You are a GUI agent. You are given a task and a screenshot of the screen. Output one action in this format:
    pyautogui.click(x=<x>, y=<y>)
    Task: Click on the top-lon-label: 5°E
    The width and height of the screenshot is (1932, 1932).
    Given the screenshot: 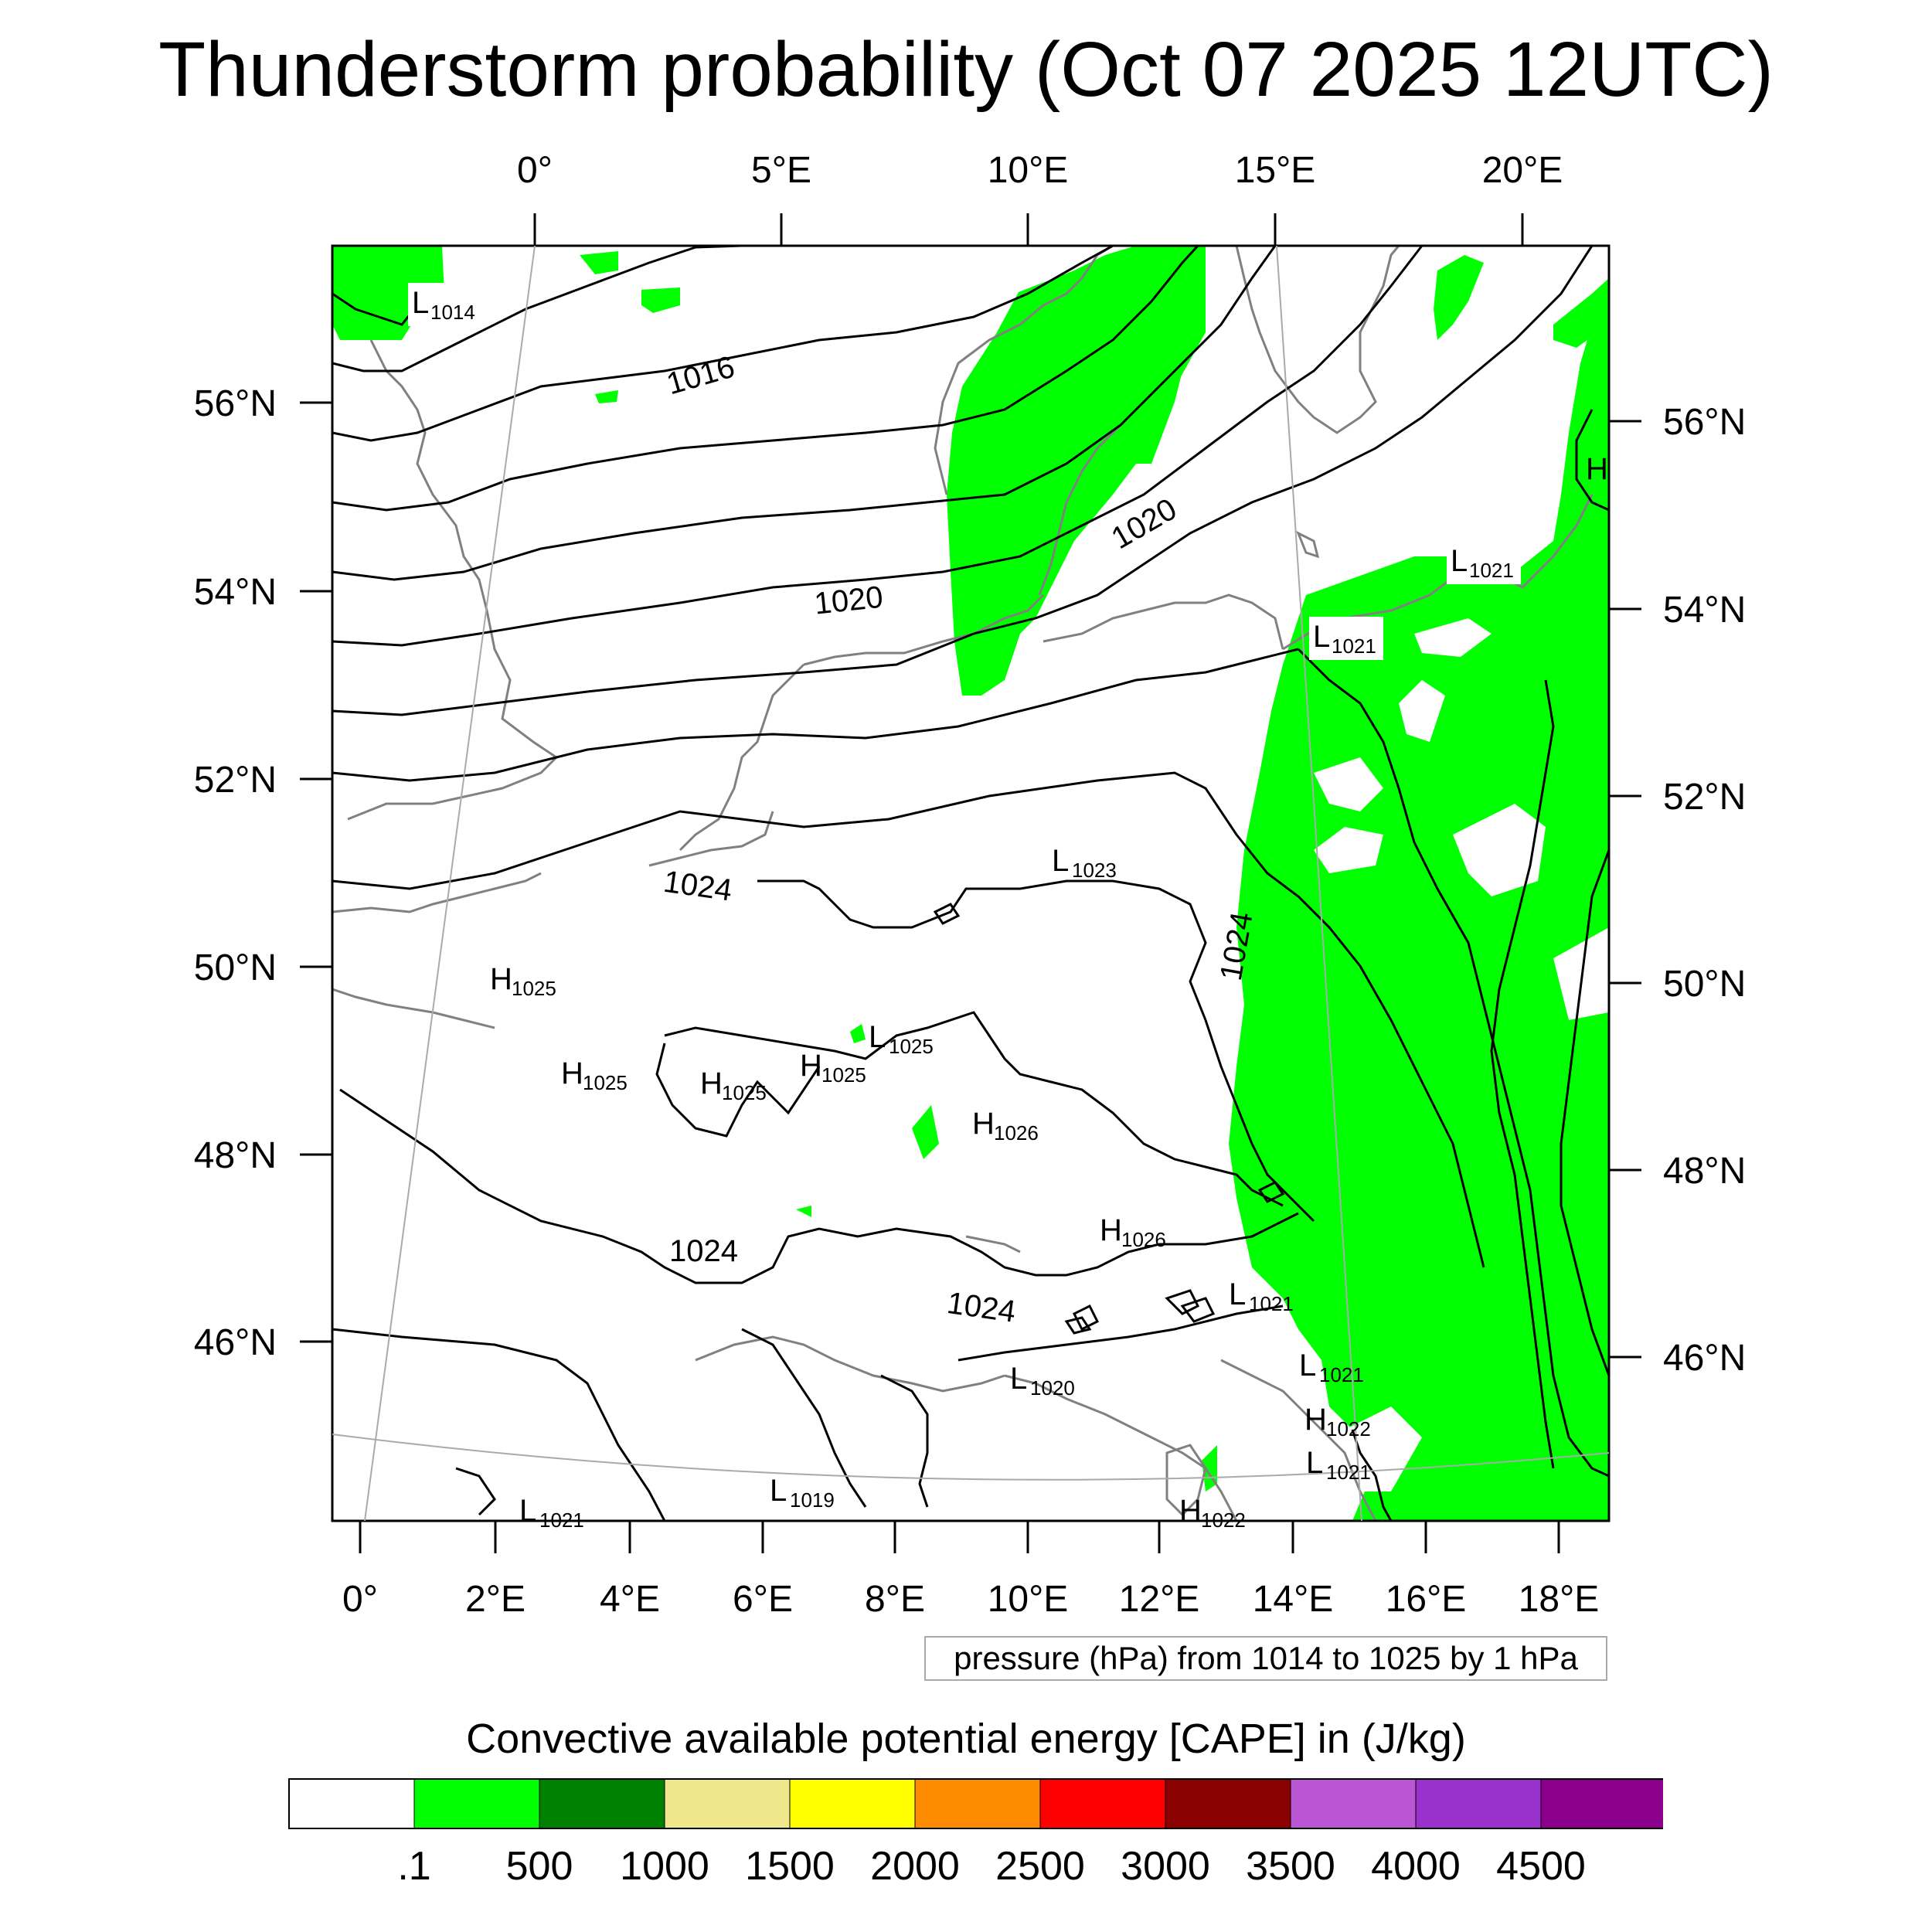 What is the action you would take?
    pyautogui.click(x=781, y=170)
    